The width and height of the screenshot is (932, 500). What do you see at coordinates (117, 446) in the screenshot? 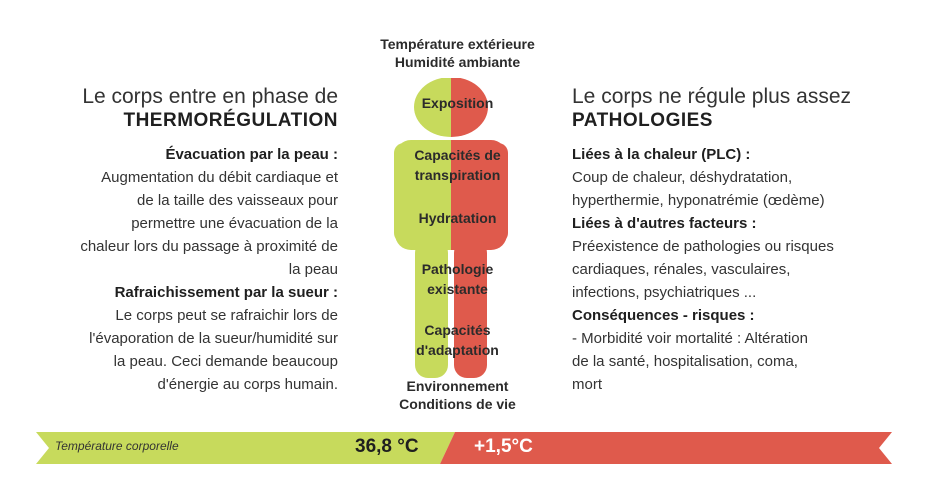
I see `temperature-bar-label: Température corporelle` at bounding box center [117, 446].